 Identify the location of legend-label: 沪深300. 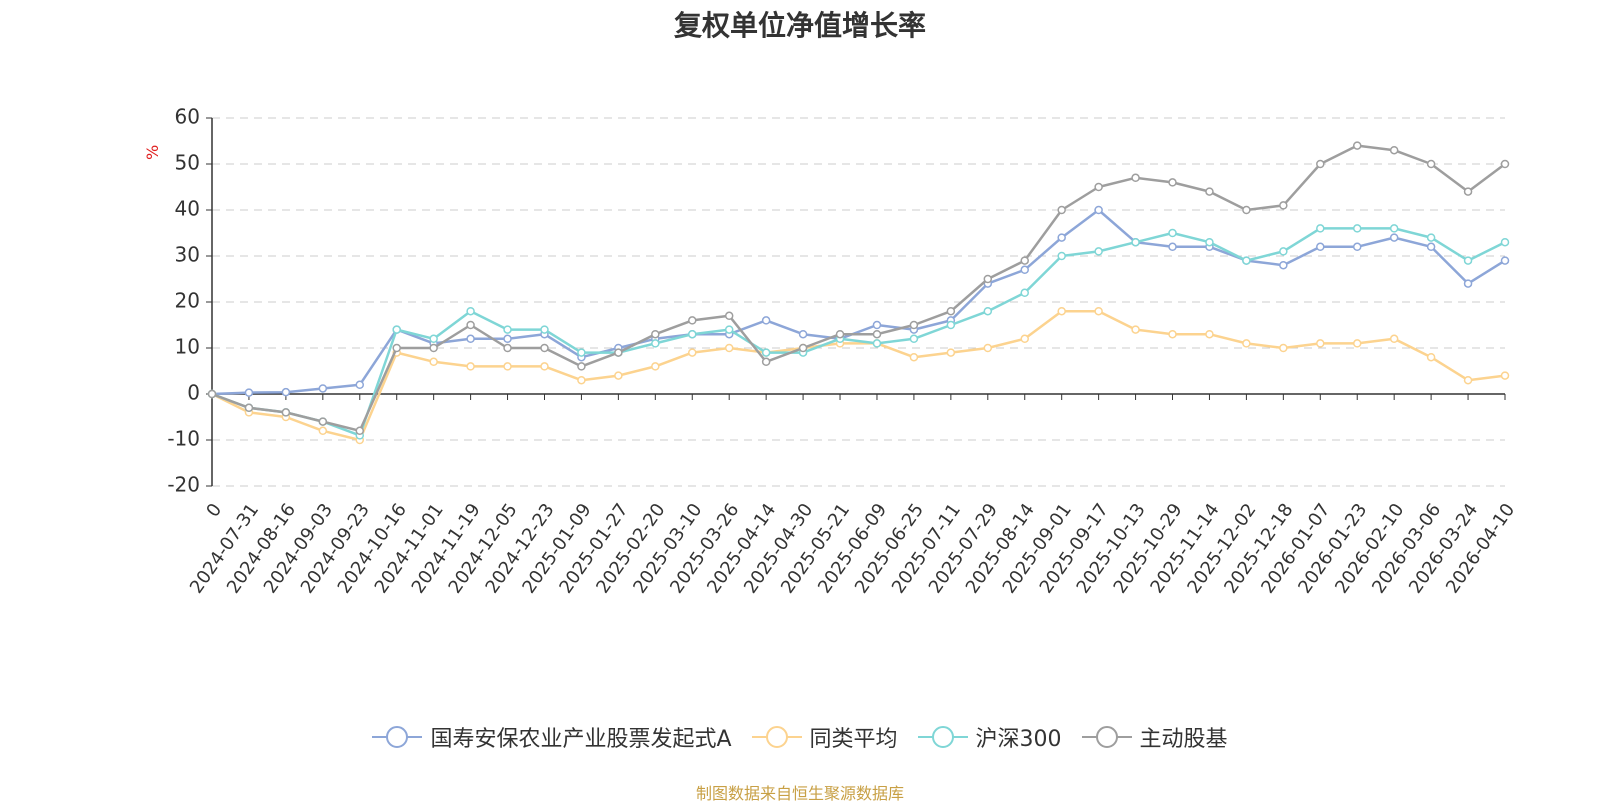
(1018, 739).